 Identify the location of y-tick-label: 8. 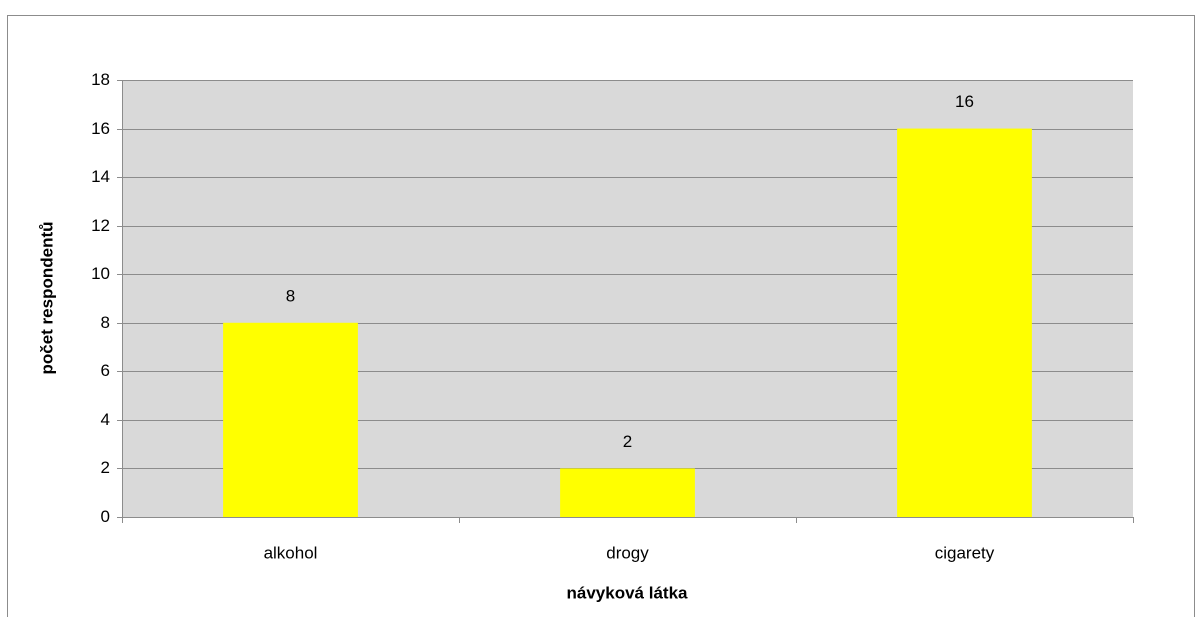
(105, 322).